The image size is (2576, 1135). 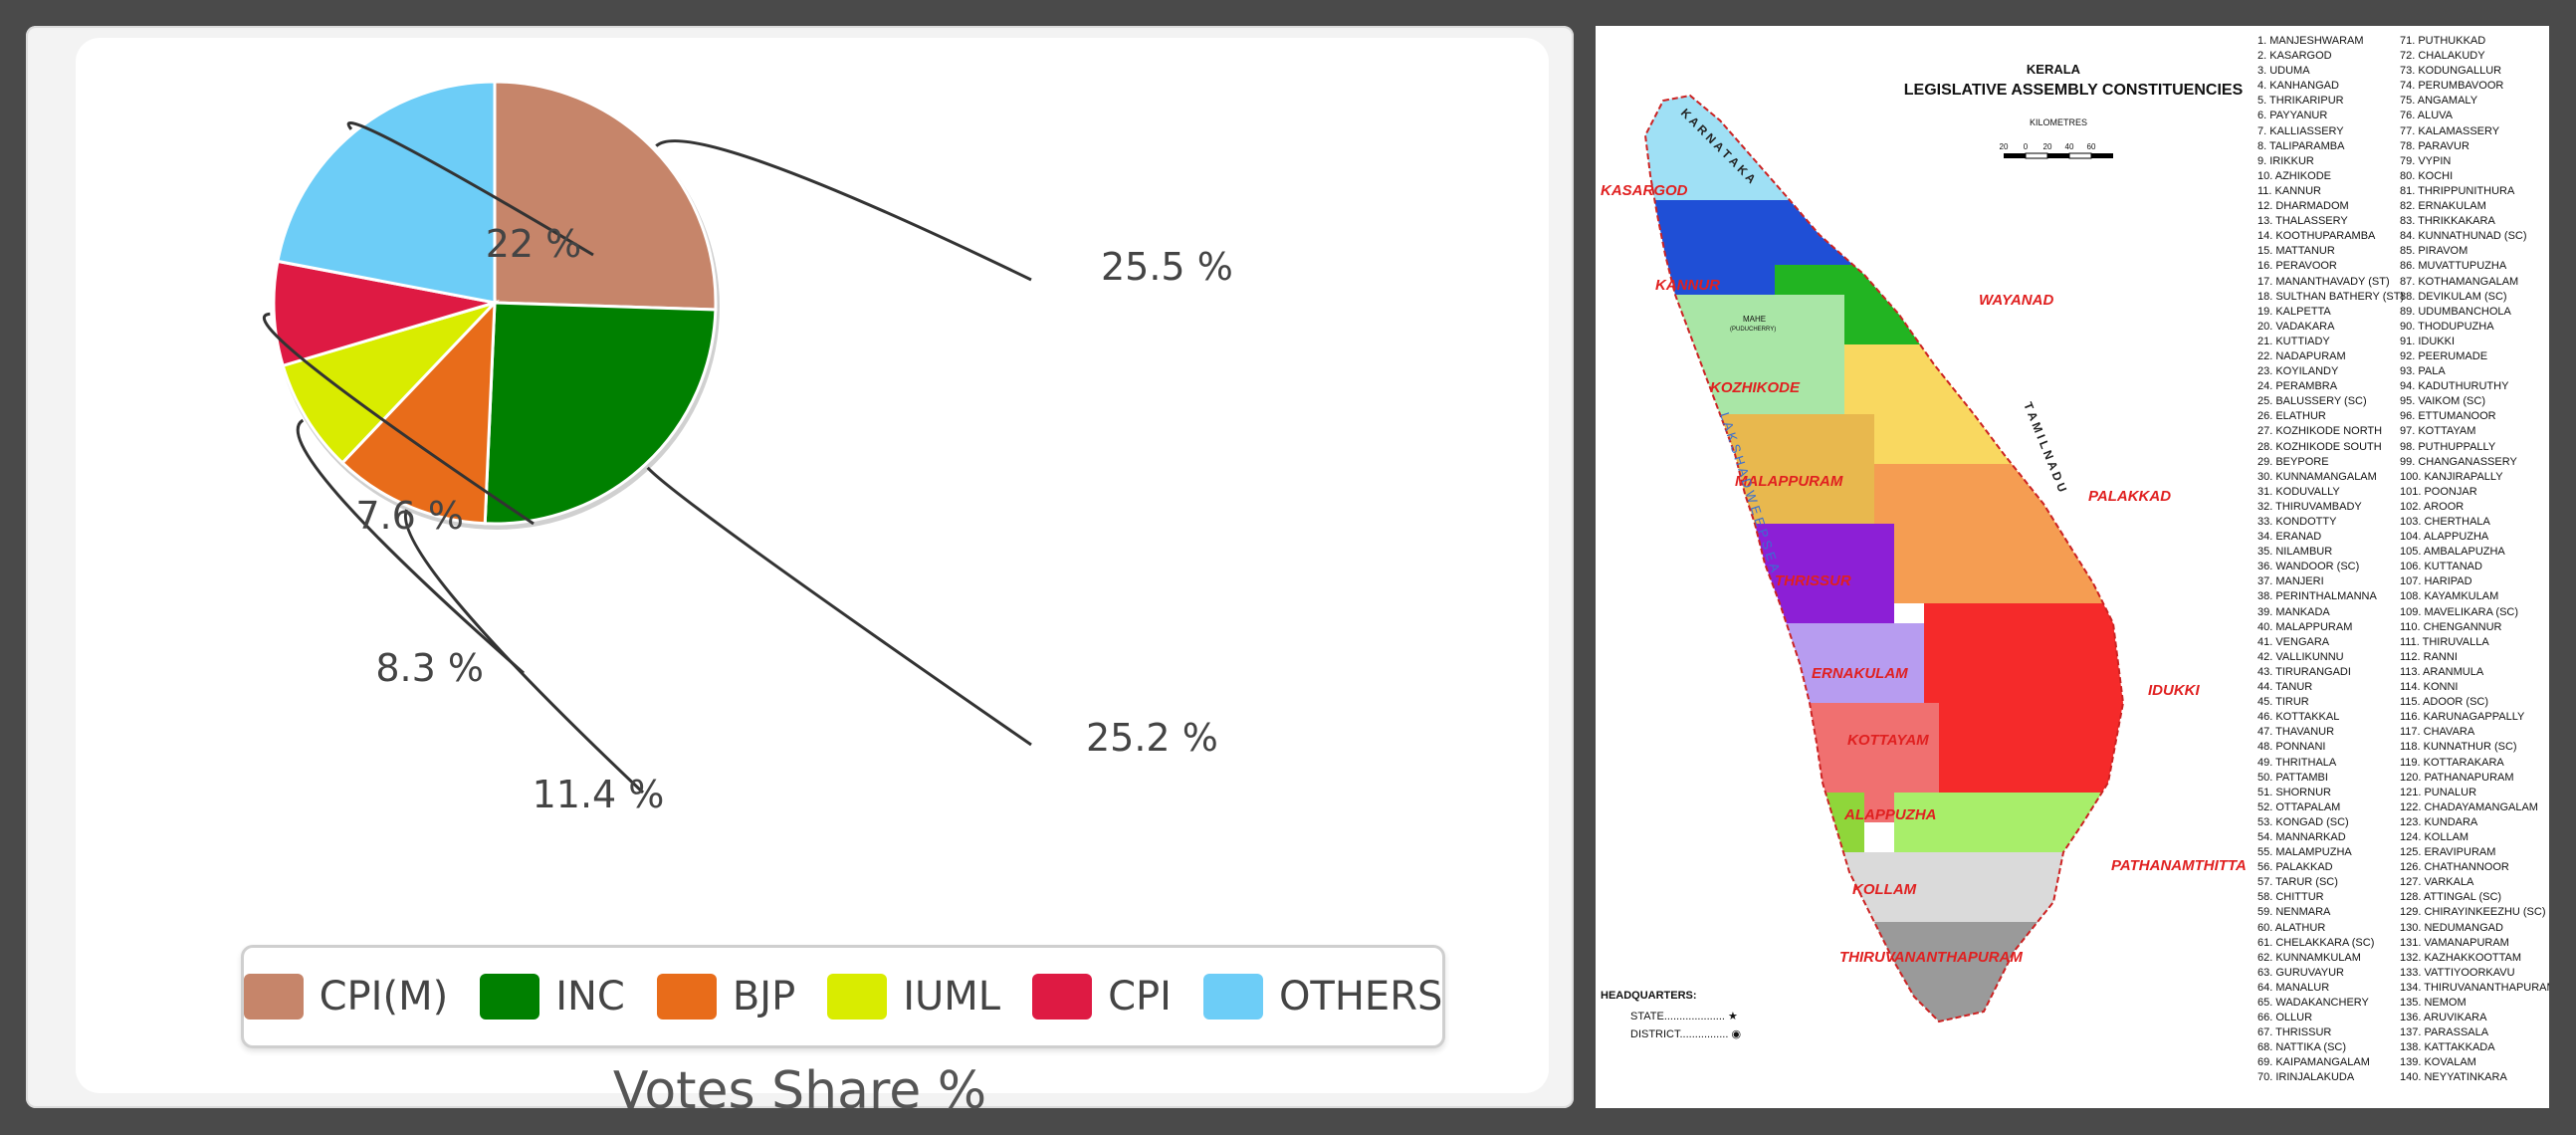 I want to click on constituency-item: 31. KODUVALLY, so click(x=2298, y=491).